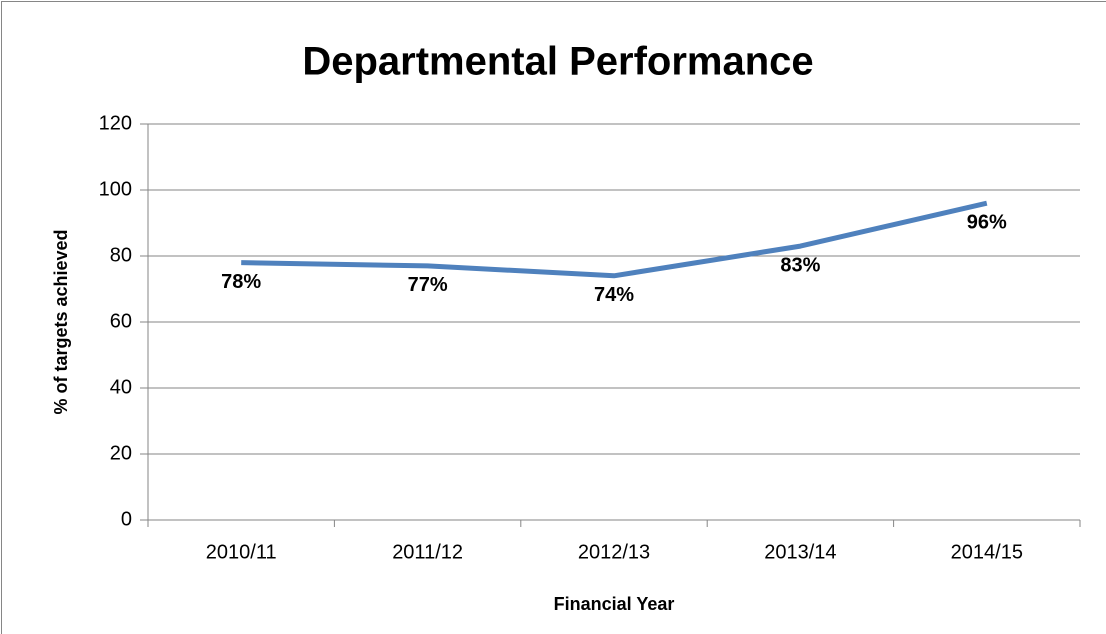 This screenshot has height=634, width=1106. I want to click on data-label: 96%, so click(987, 222).